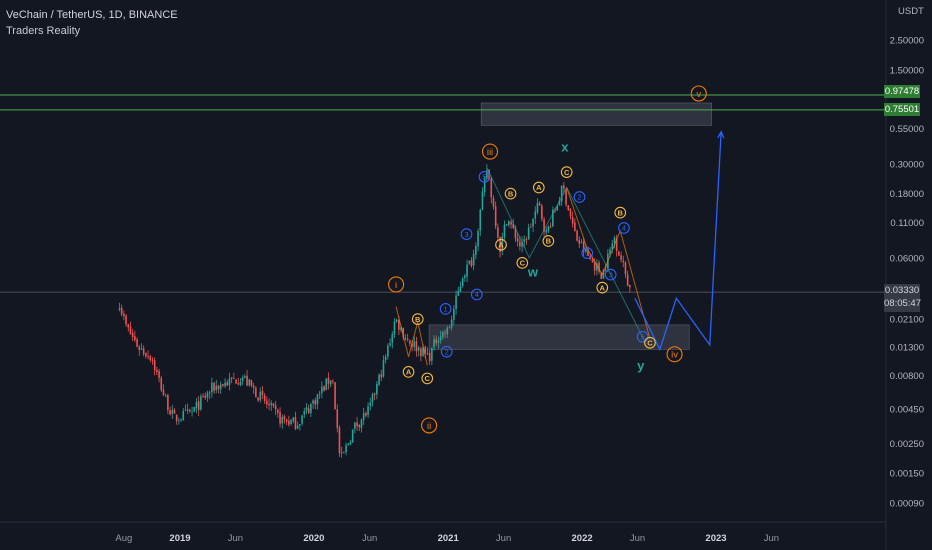 This screenshot has width=932, height=550. Describe the element at coordinates (907, 223) in the screenshot. I see `price-axis-tick: 0.11000` at that location.